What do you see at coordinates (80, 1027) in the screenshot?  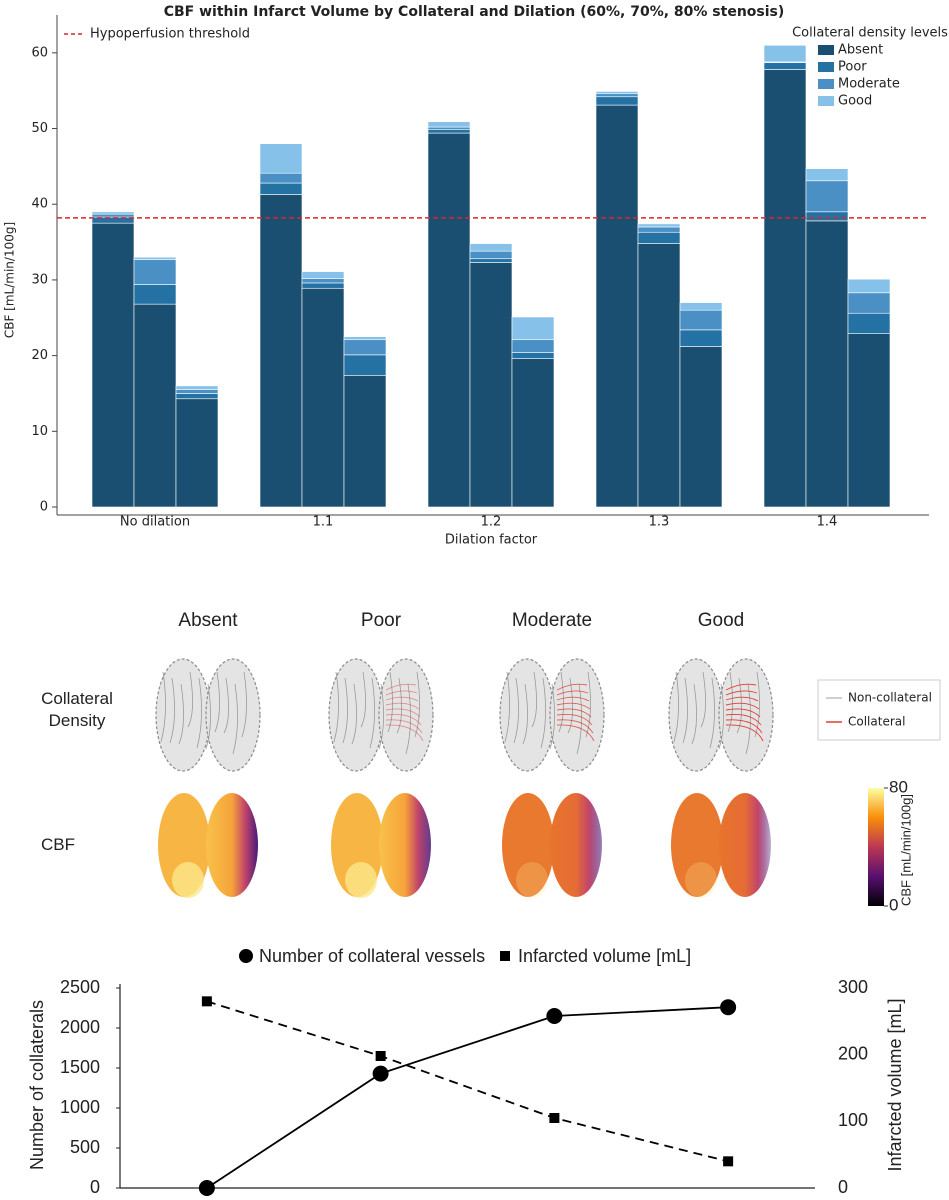 I see `y-tick-label: 2000` at bounding box center [80, 1027].